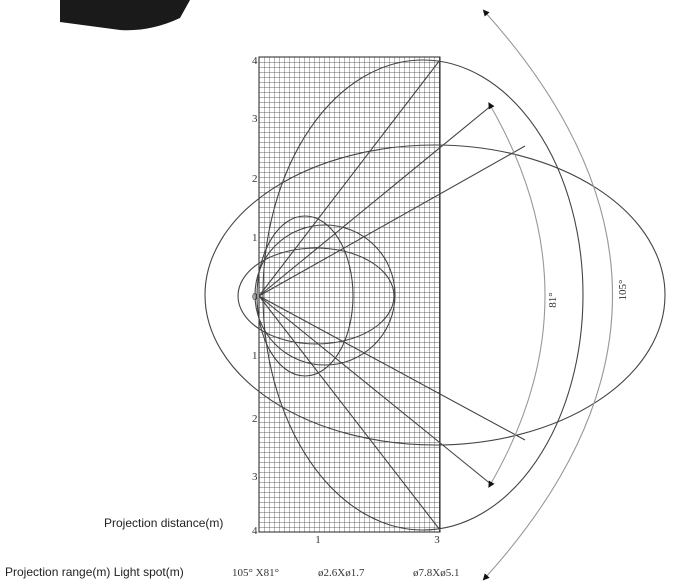  Describe the element at coordinates (255, 573) in the screenshot. I see `caption: 105° X81°` at that location.